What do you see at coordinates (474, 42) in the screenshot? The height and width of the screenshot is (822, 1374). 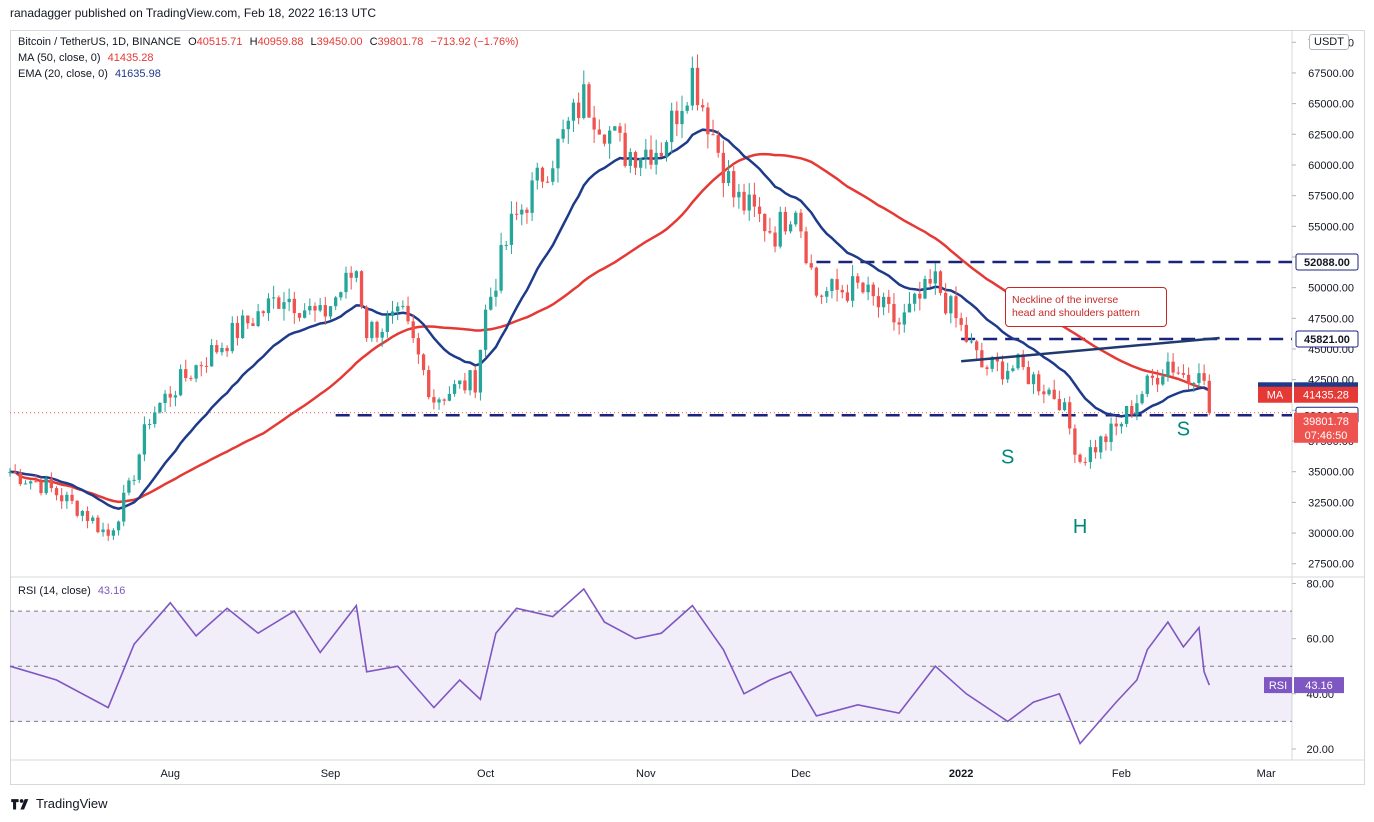 I see `change-value: −713.92 (−1.76%)` at bounding box center [474, 42].